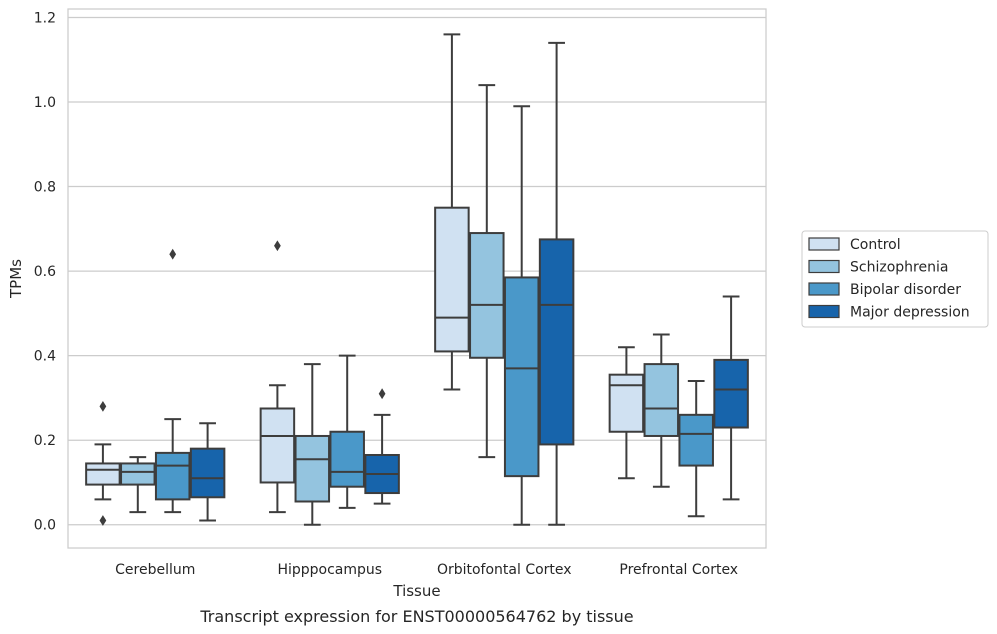  What do you see at coordinates (910, 313) in the screenshot?
I see `legend-label: Major depression` at bounding box center [910, 313].